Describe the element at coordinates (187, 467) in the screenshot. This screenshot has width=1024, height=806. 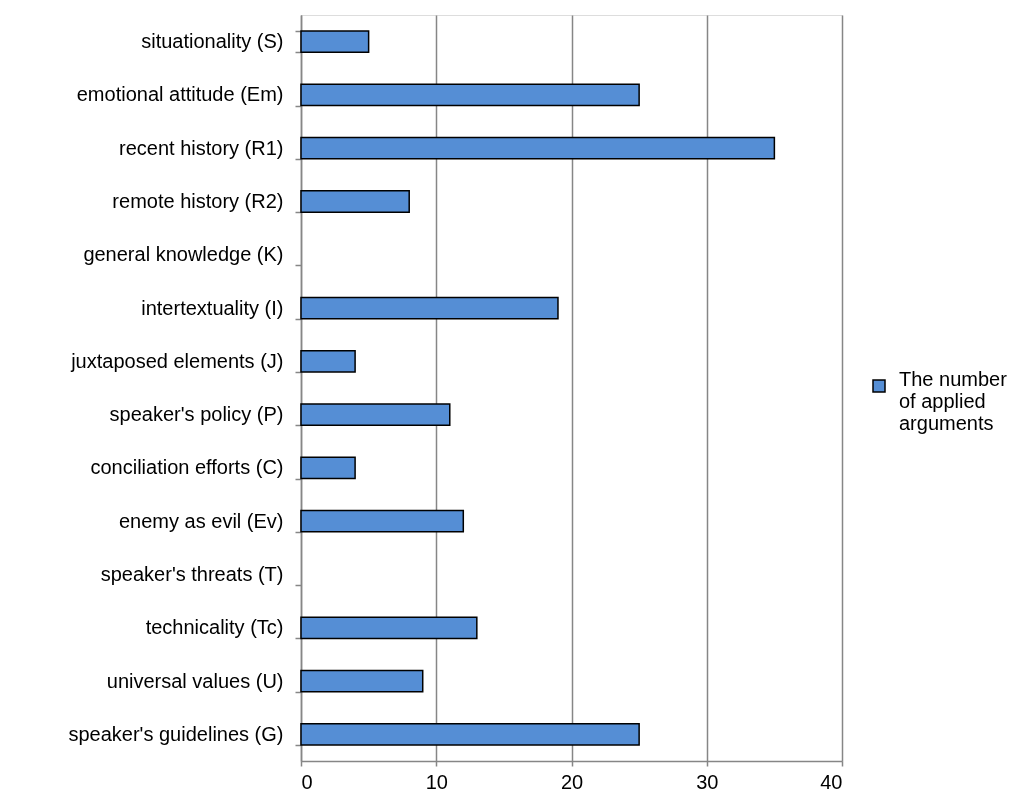
I see `y-tick-label: conciliation efforts (C)` at that location.